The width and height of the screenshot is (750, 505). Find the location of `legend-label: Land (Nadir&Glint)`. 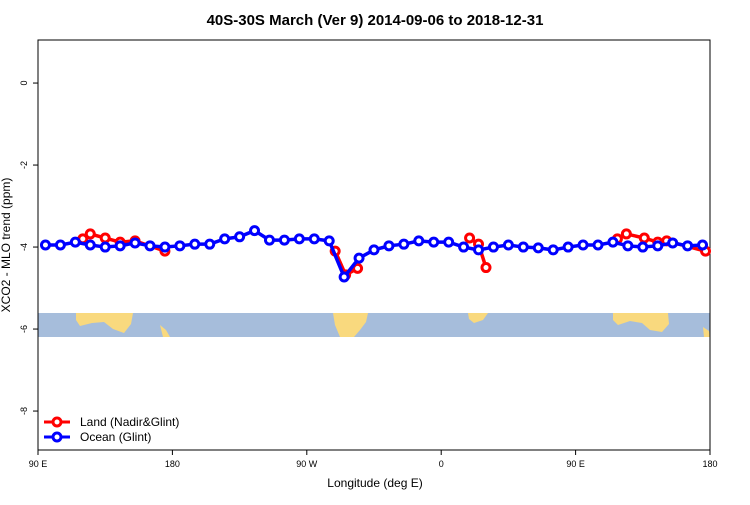

legend-label: Land (Nadir&Glint) is located at coordinates (129, 422).